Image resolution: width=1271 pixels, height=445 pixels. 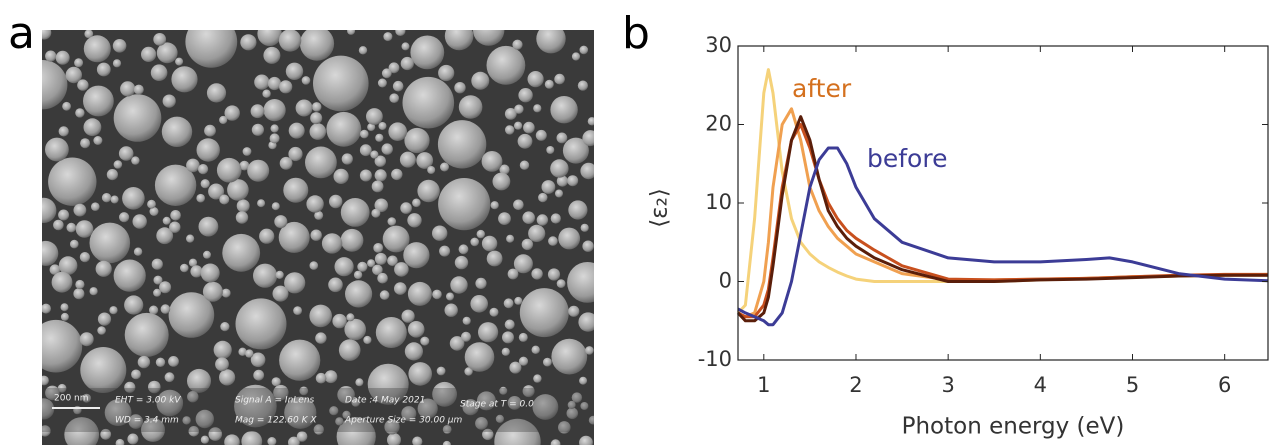 What do you see at coordinates (276, 421) in the screenshot?
I see `info-text: Mag = 122.60 K X` at bounding box center [276, 421].